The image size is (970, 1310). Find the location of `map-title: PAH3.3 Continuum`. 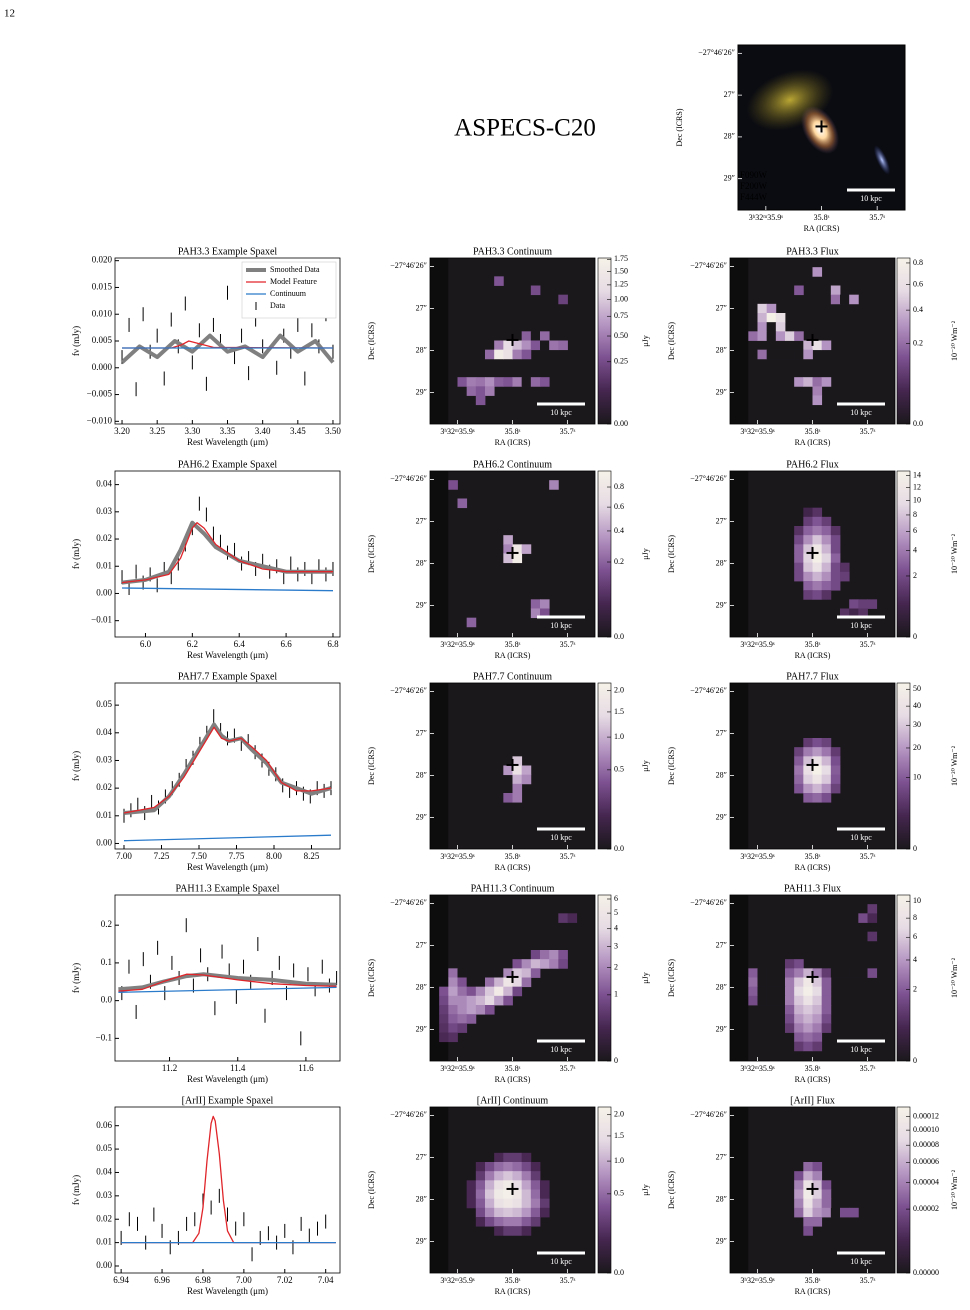

map-title: PAH3.3 Continuum is located at coordinates (512, 251).